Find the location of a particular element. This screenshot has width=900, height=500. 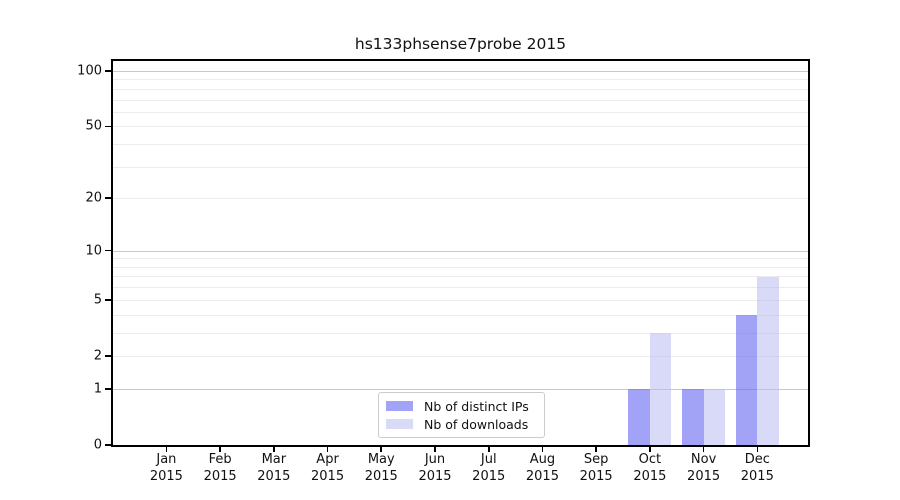

x-tick-label: Dec 2015 is located at coordinates (757, 468).